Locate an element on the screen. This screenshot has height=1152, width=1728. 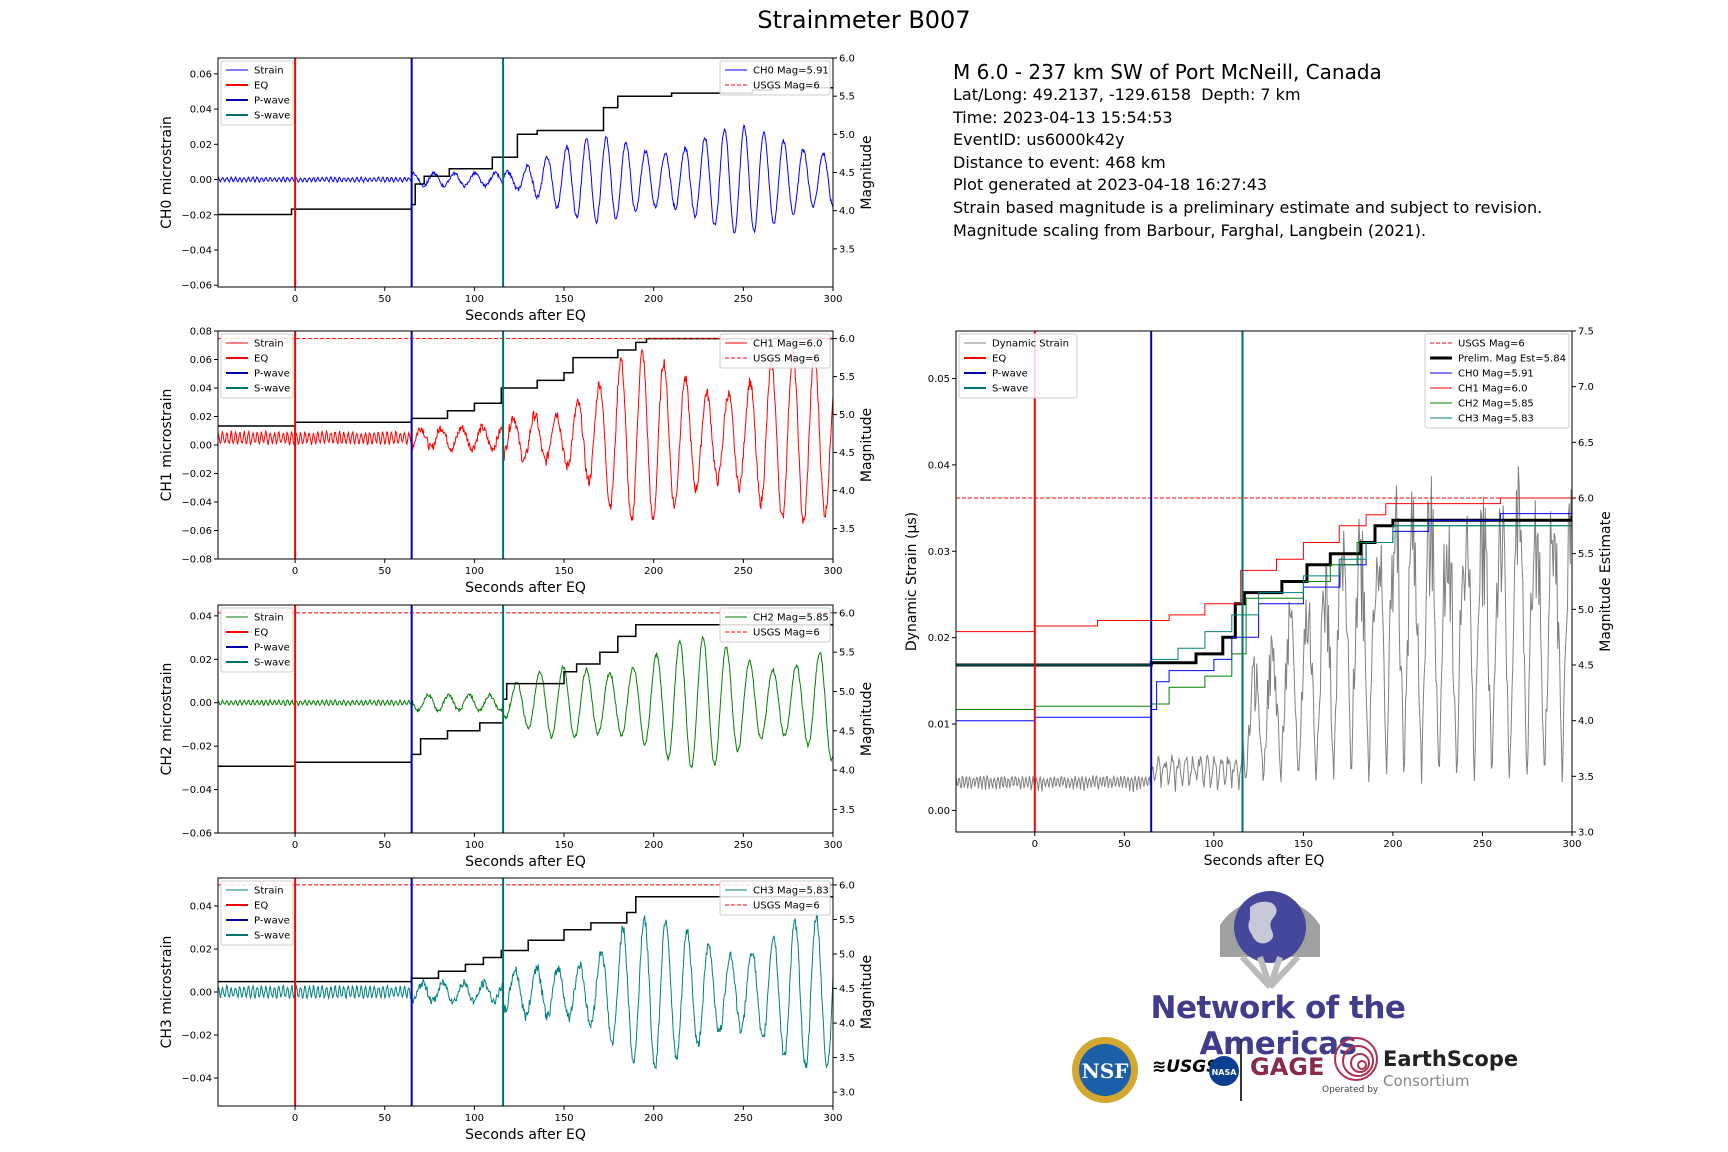
legend-right: CH0 Mag=5.91 USGS Mag=6 is located at coordinates (775, 78).